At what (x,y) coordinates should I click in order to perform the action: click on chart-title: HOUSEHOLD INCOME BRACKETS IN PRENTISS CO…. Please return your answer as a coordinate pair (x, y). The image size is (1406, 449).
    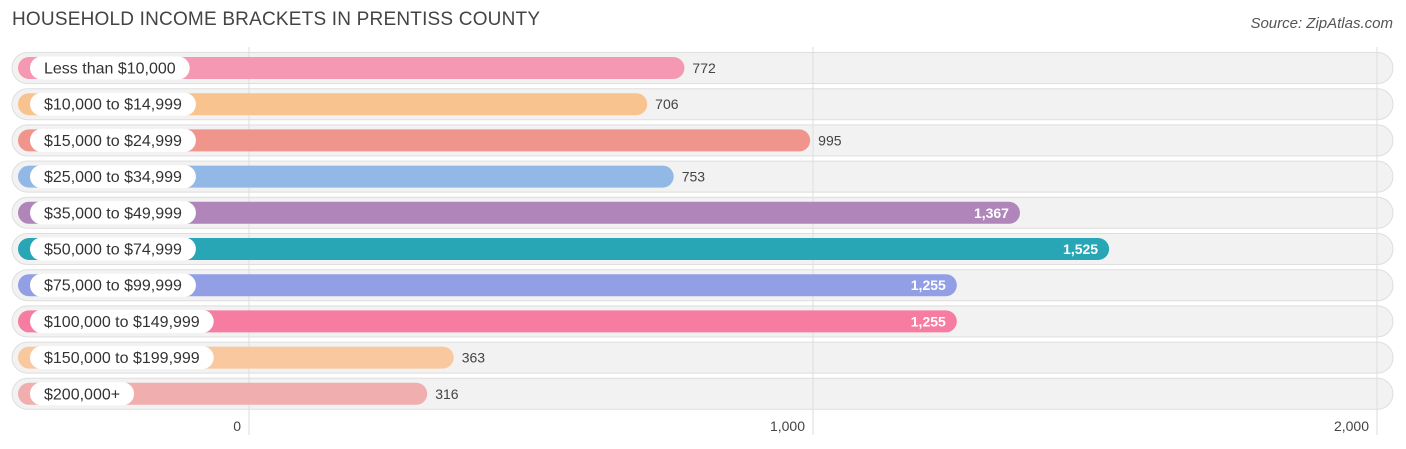
    Looking at the image, I should click on (276, 19).